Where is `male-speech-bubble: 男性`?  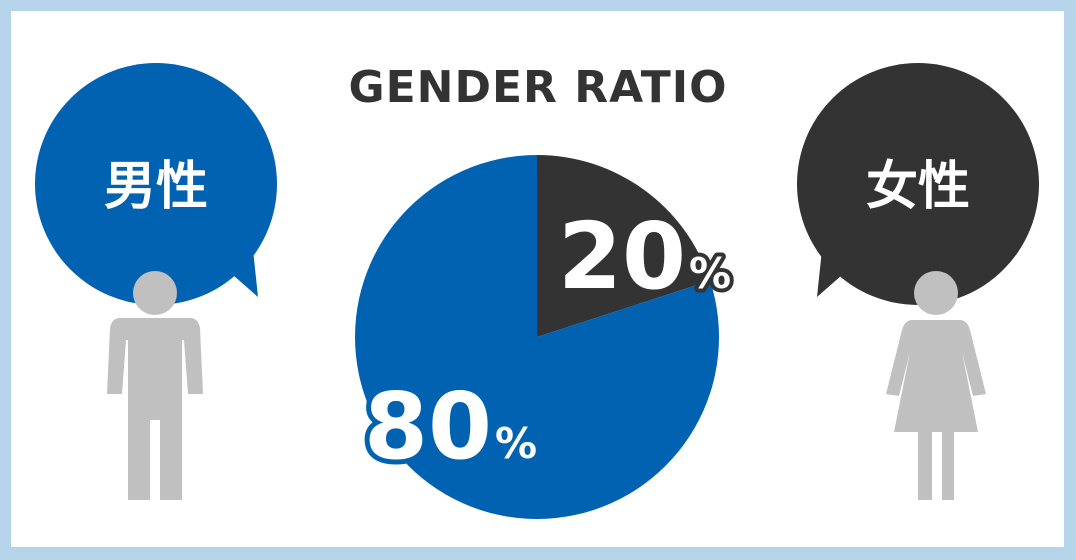
male-speech-bubble: 男性 is located at coordinates (156, 184).